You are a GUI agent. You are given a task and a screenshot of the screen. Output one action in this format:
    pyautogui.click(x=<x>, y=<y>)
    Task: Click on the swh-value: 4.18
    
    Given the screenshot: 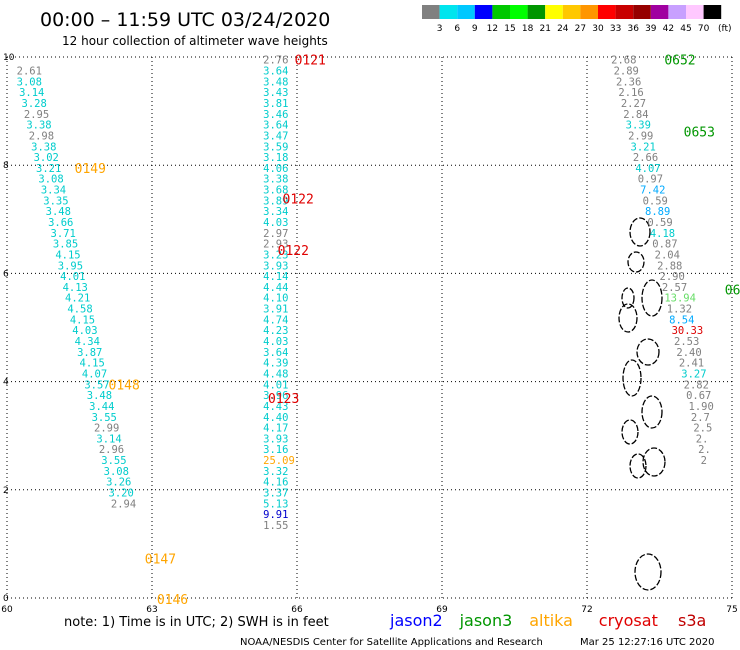 What is the action you would take?
    pyautogui.click(x=662, y=234)
    